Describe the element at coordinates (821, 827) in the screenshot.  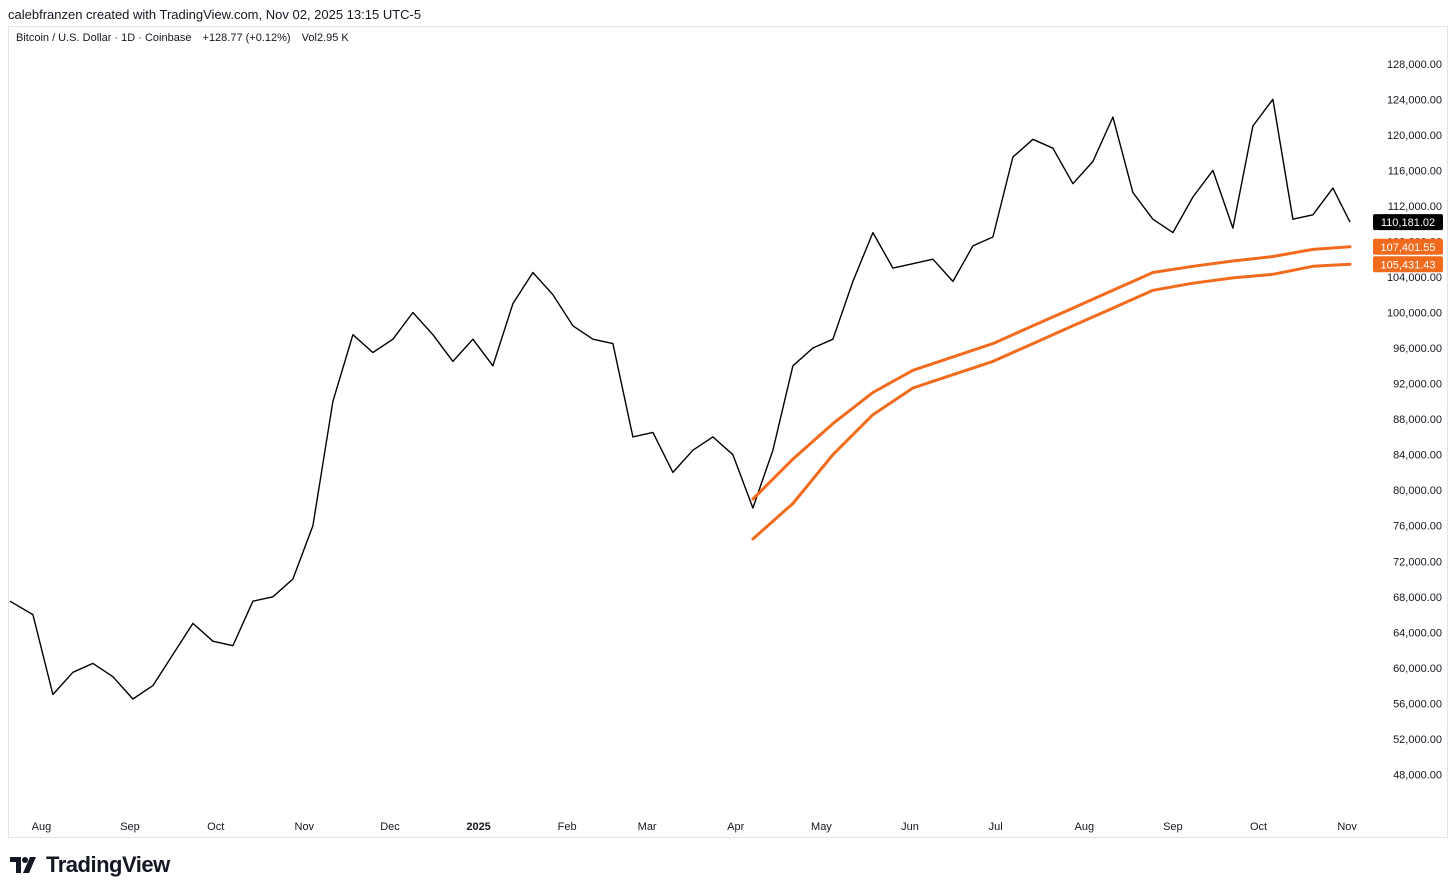
I see `x-tick-label: May` at that location.